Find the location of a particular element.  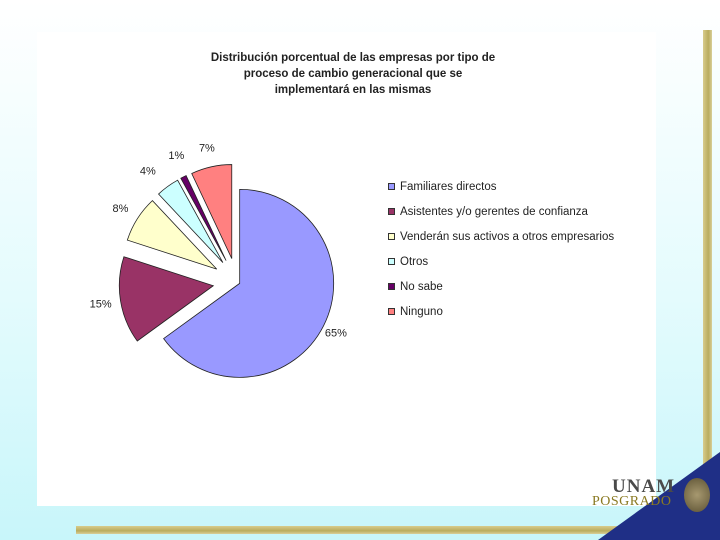

pie-slice-familiares-directos is located at coordinates (248, 283).